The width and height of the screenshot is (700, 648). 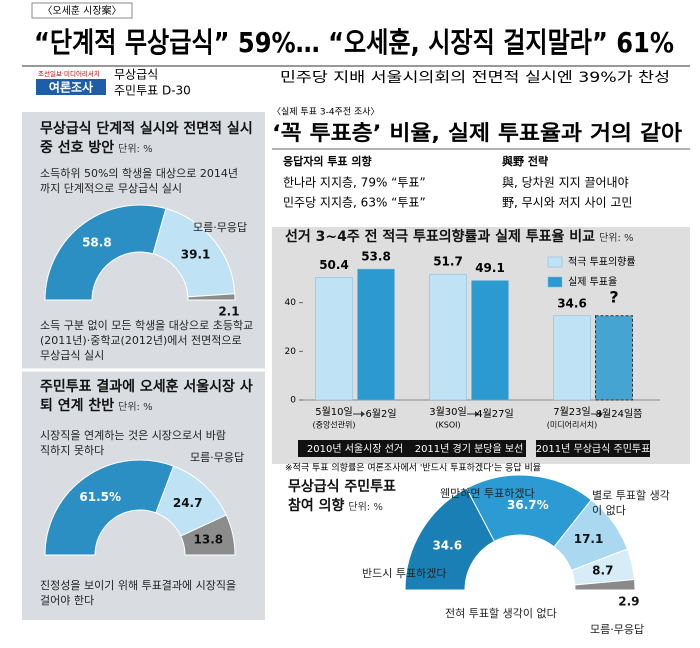 I want to click on category-label: 시장직을 연계하는 것은 시장으로서 바람직하지 못하다, so click(x=133, y=443).